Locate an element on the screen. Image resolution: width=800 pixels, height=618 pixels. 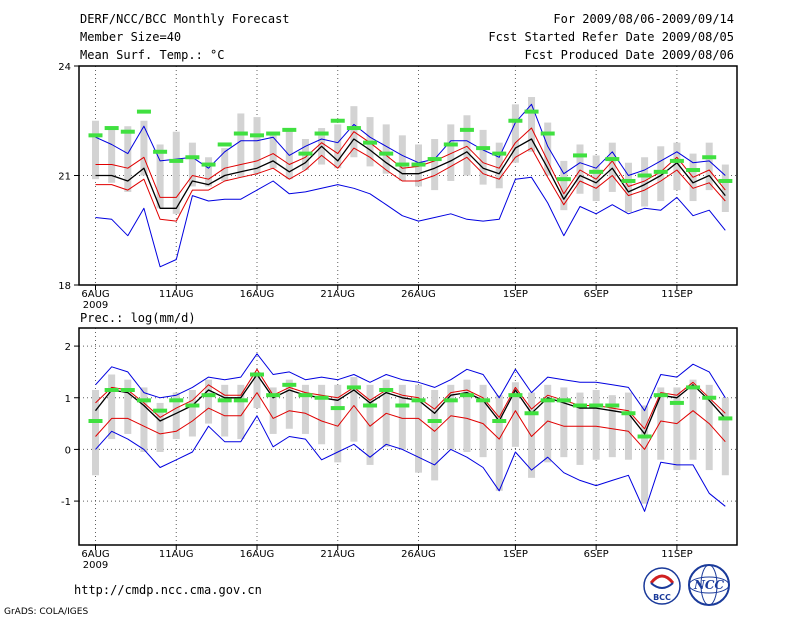
temp-xtick-label: 11SEP is located at coordinates (676, 294).